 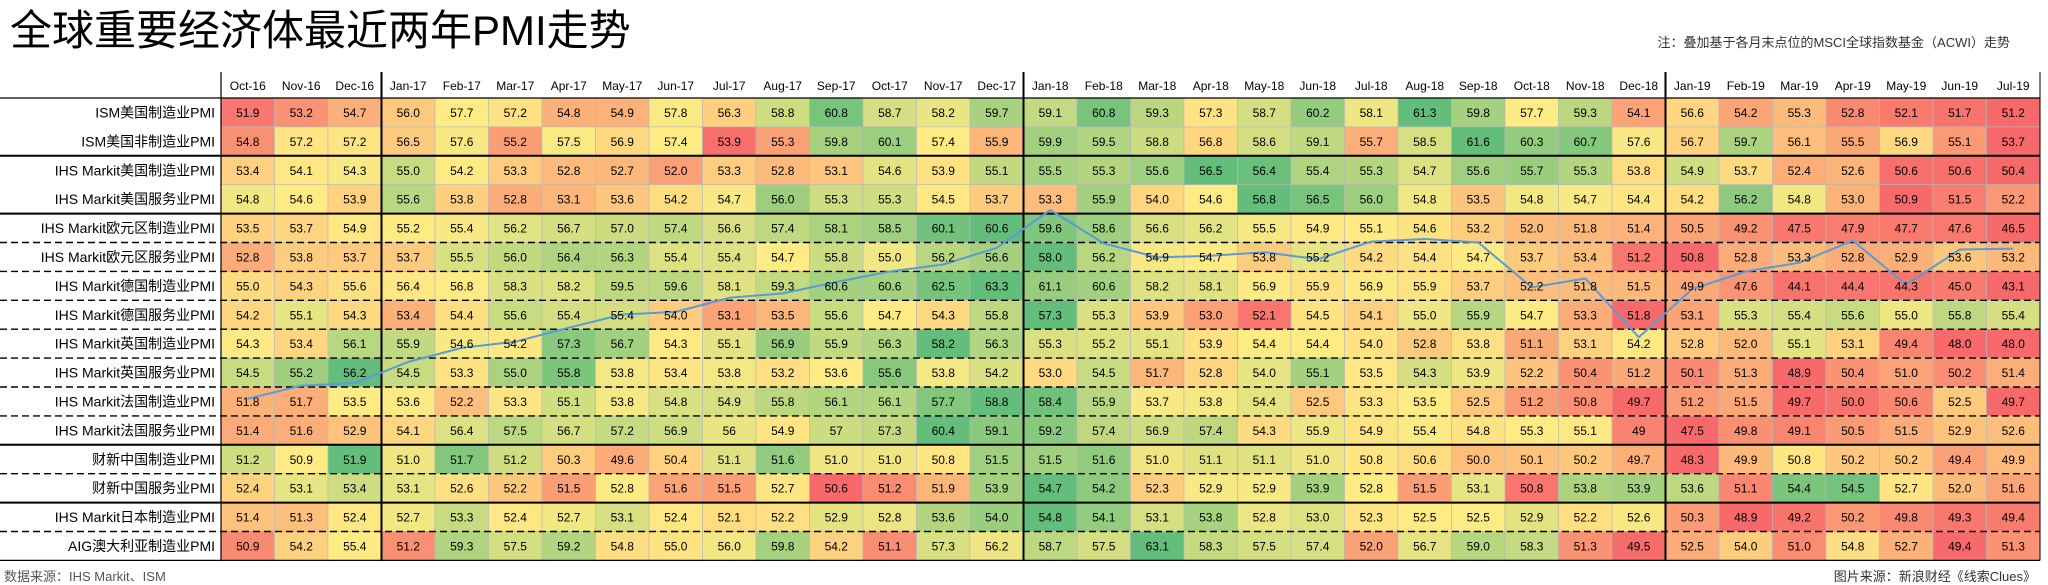 I want to click on cell-value: 53.6, so click(x=623, y=200).